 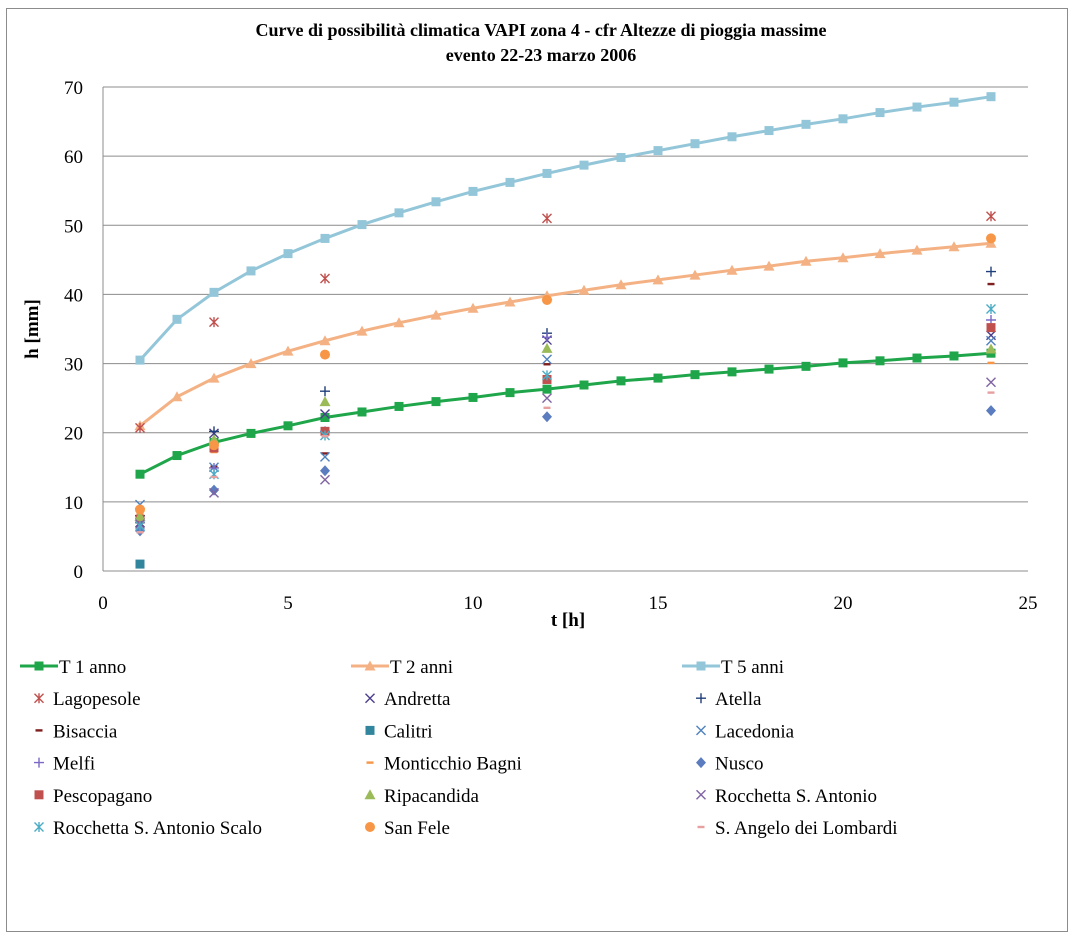 I want to click on x-tick-label: 25, so click(x=1028, y=603).